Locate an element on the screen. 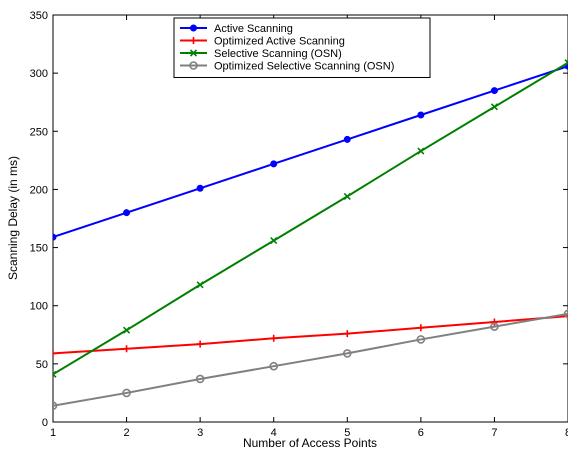 The height and width of the screenshot is (453, 568). x-axis-label: Number of Access Points is located at coordinates (310, 443).